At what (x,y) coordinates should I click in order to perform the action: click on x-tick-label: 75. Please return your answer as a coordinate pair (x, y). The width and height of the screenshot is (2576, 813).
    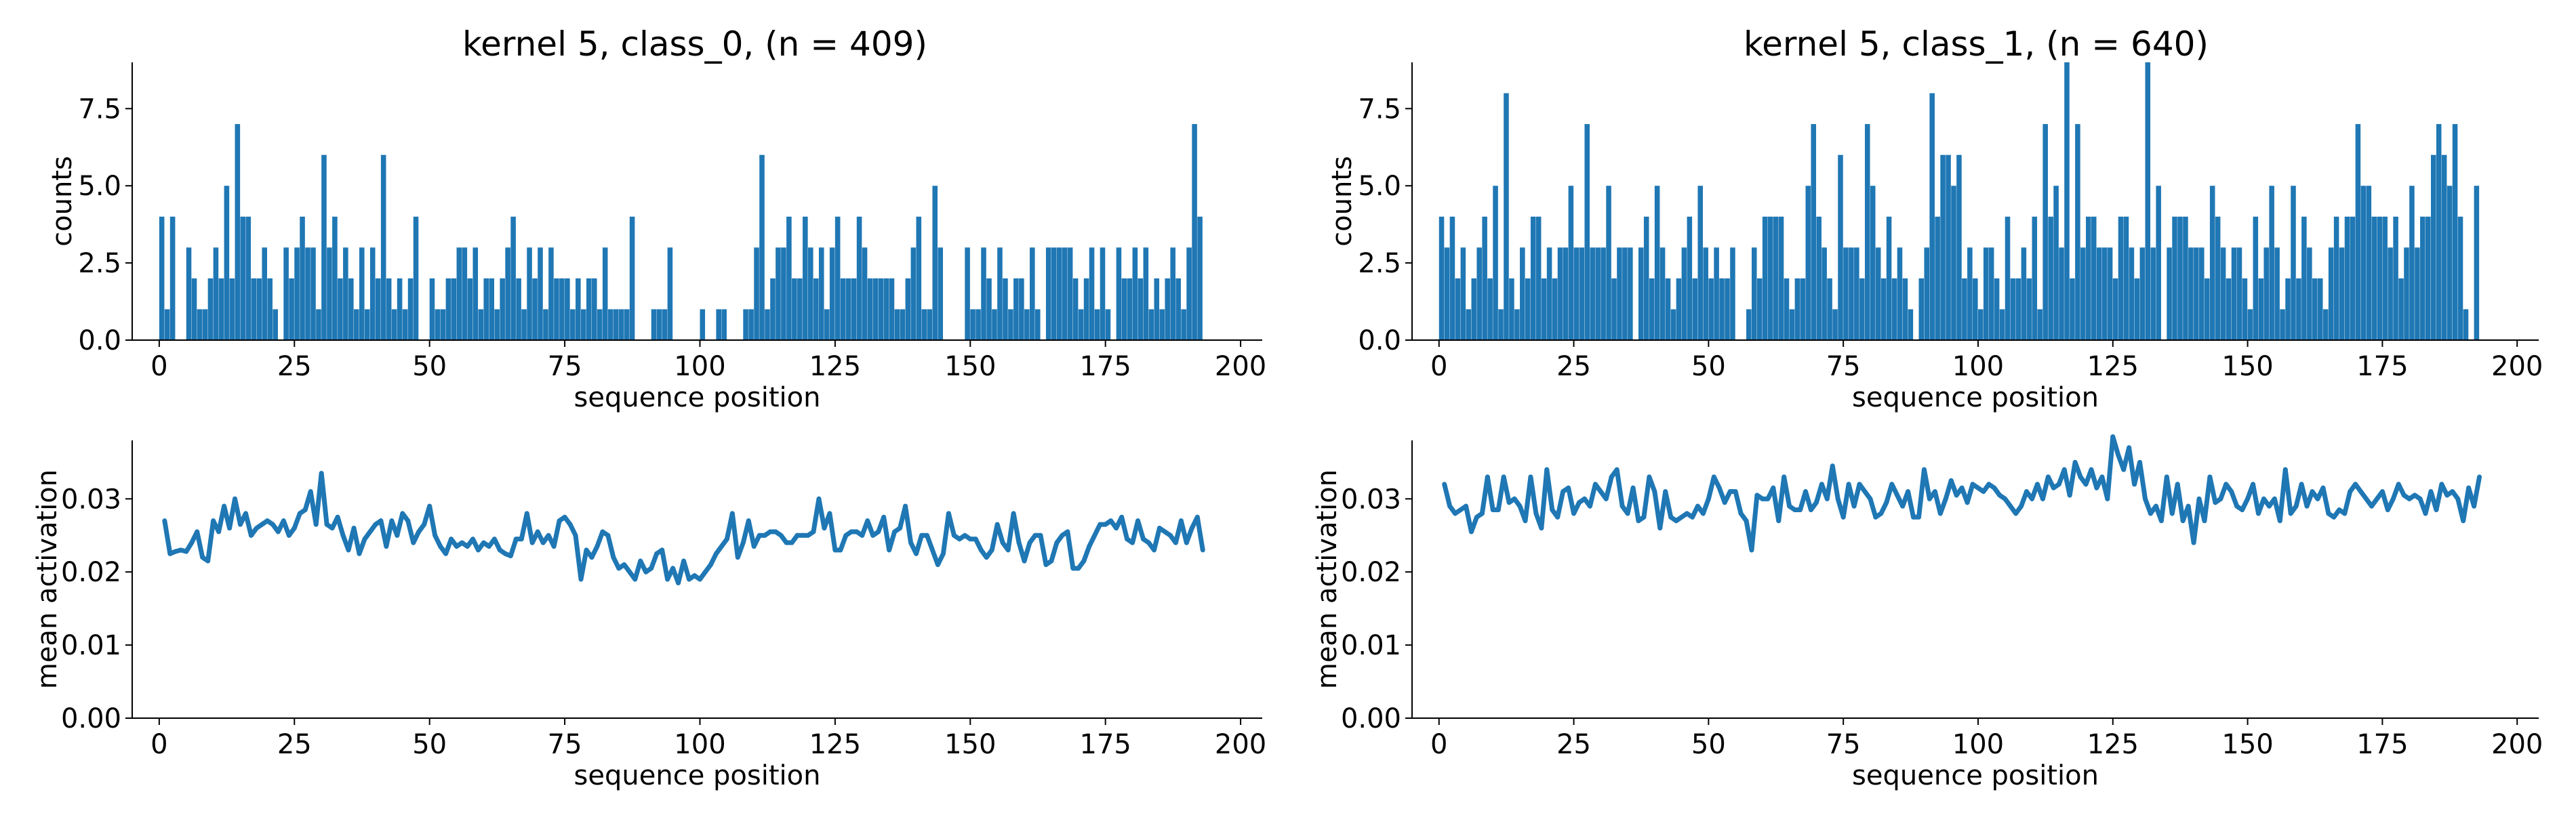
    Looking at the image, I should click on (565, 744).